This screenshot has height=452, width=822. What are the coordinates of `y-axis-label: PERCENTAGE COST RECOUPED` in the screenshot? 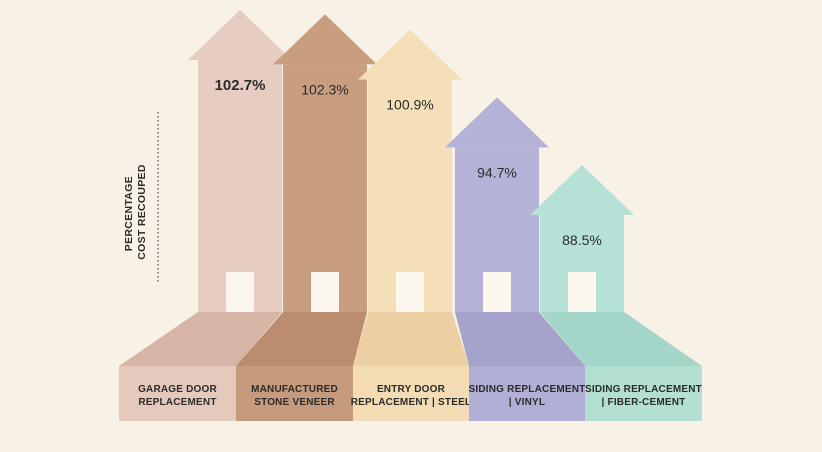 It's located at (135, 212).